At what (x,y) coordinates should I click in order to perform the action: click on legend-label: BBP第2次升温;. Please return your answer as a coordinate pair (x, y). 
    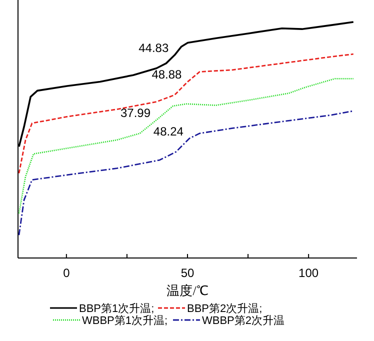
    Looking at the image, I should click on (224, 308).